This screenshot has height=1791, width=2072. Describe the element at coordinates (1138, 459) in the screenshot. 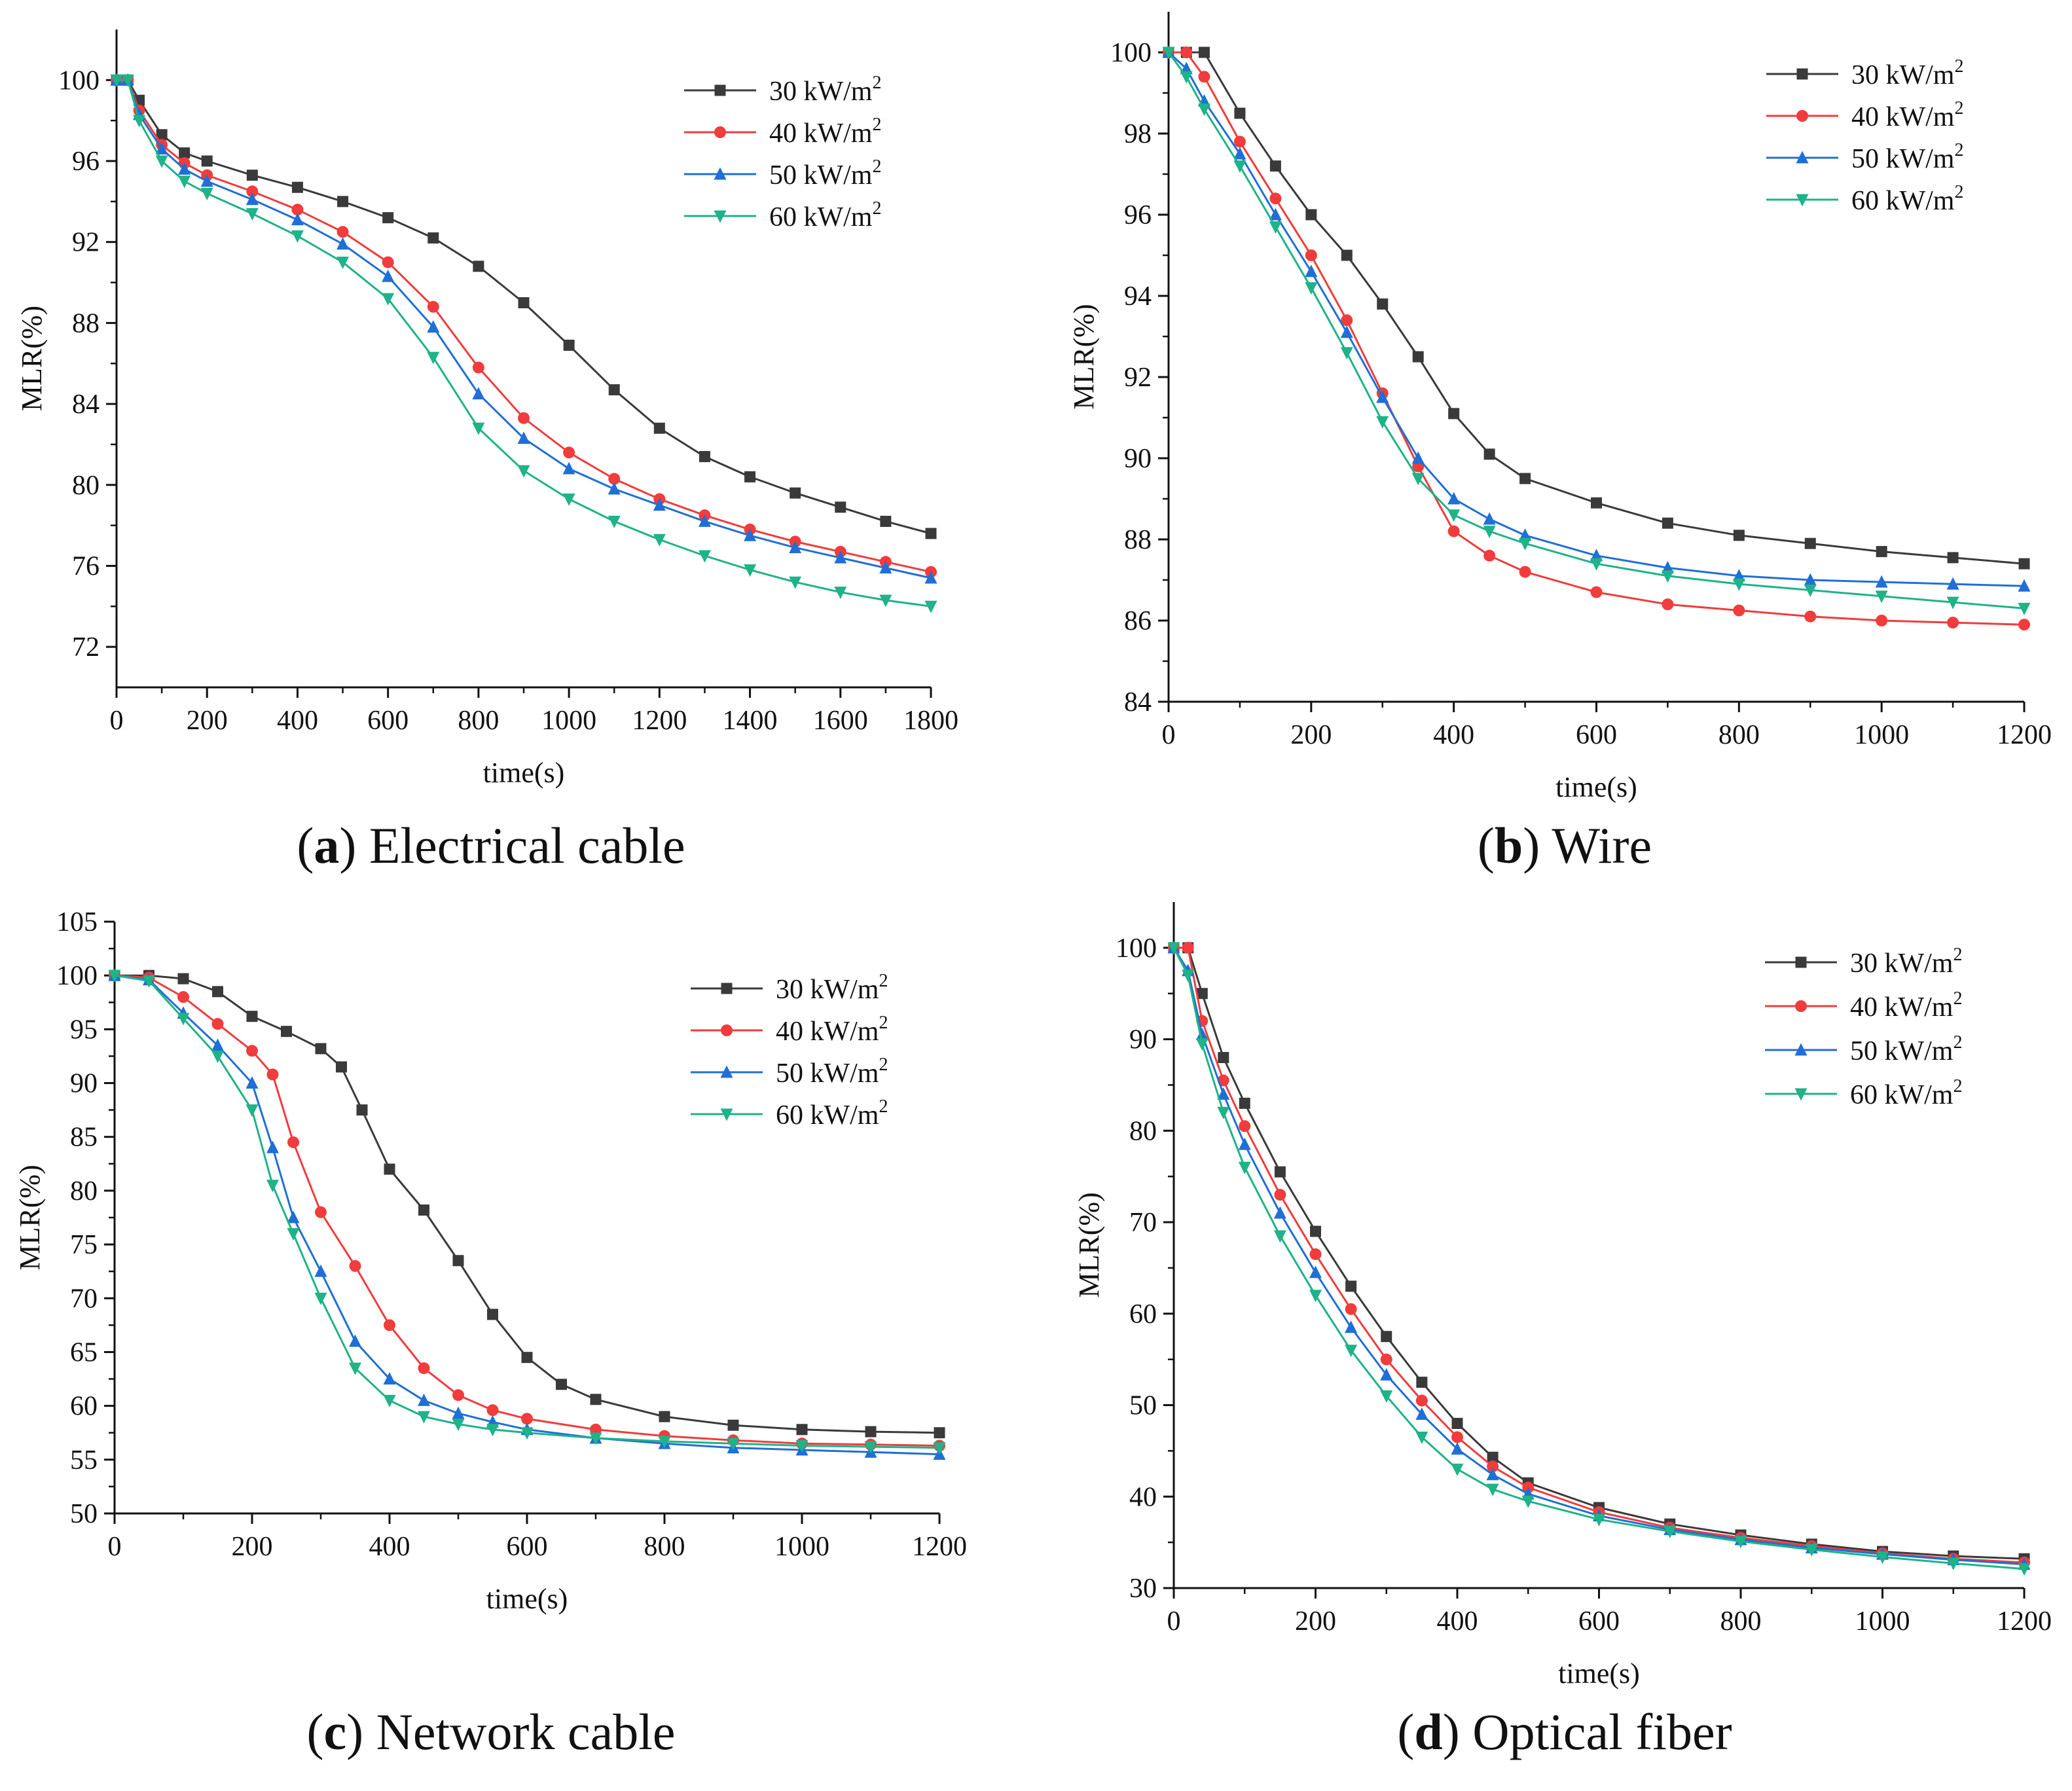

I see `y-tick-label: 90` at that location.